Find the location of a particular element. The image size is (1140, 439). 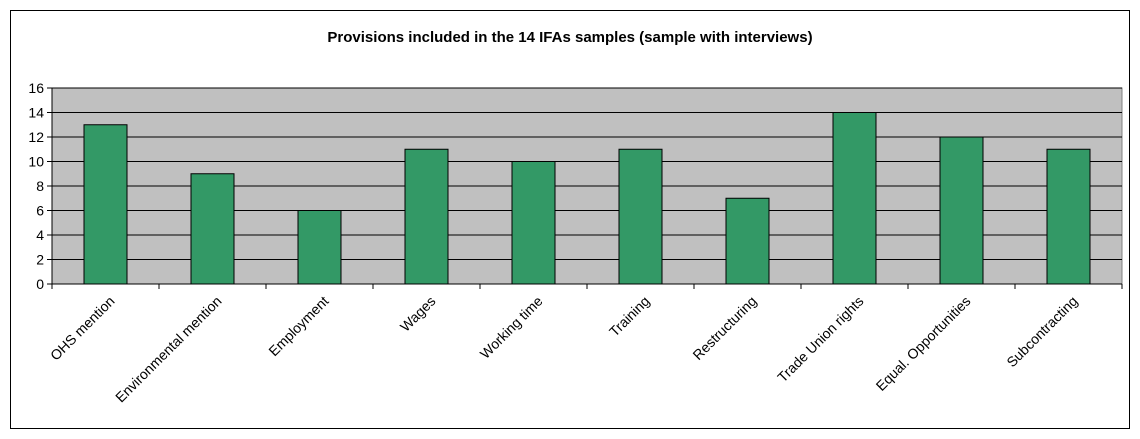

x-category-label: Trade Union rights is located at coordinates (820, 339).